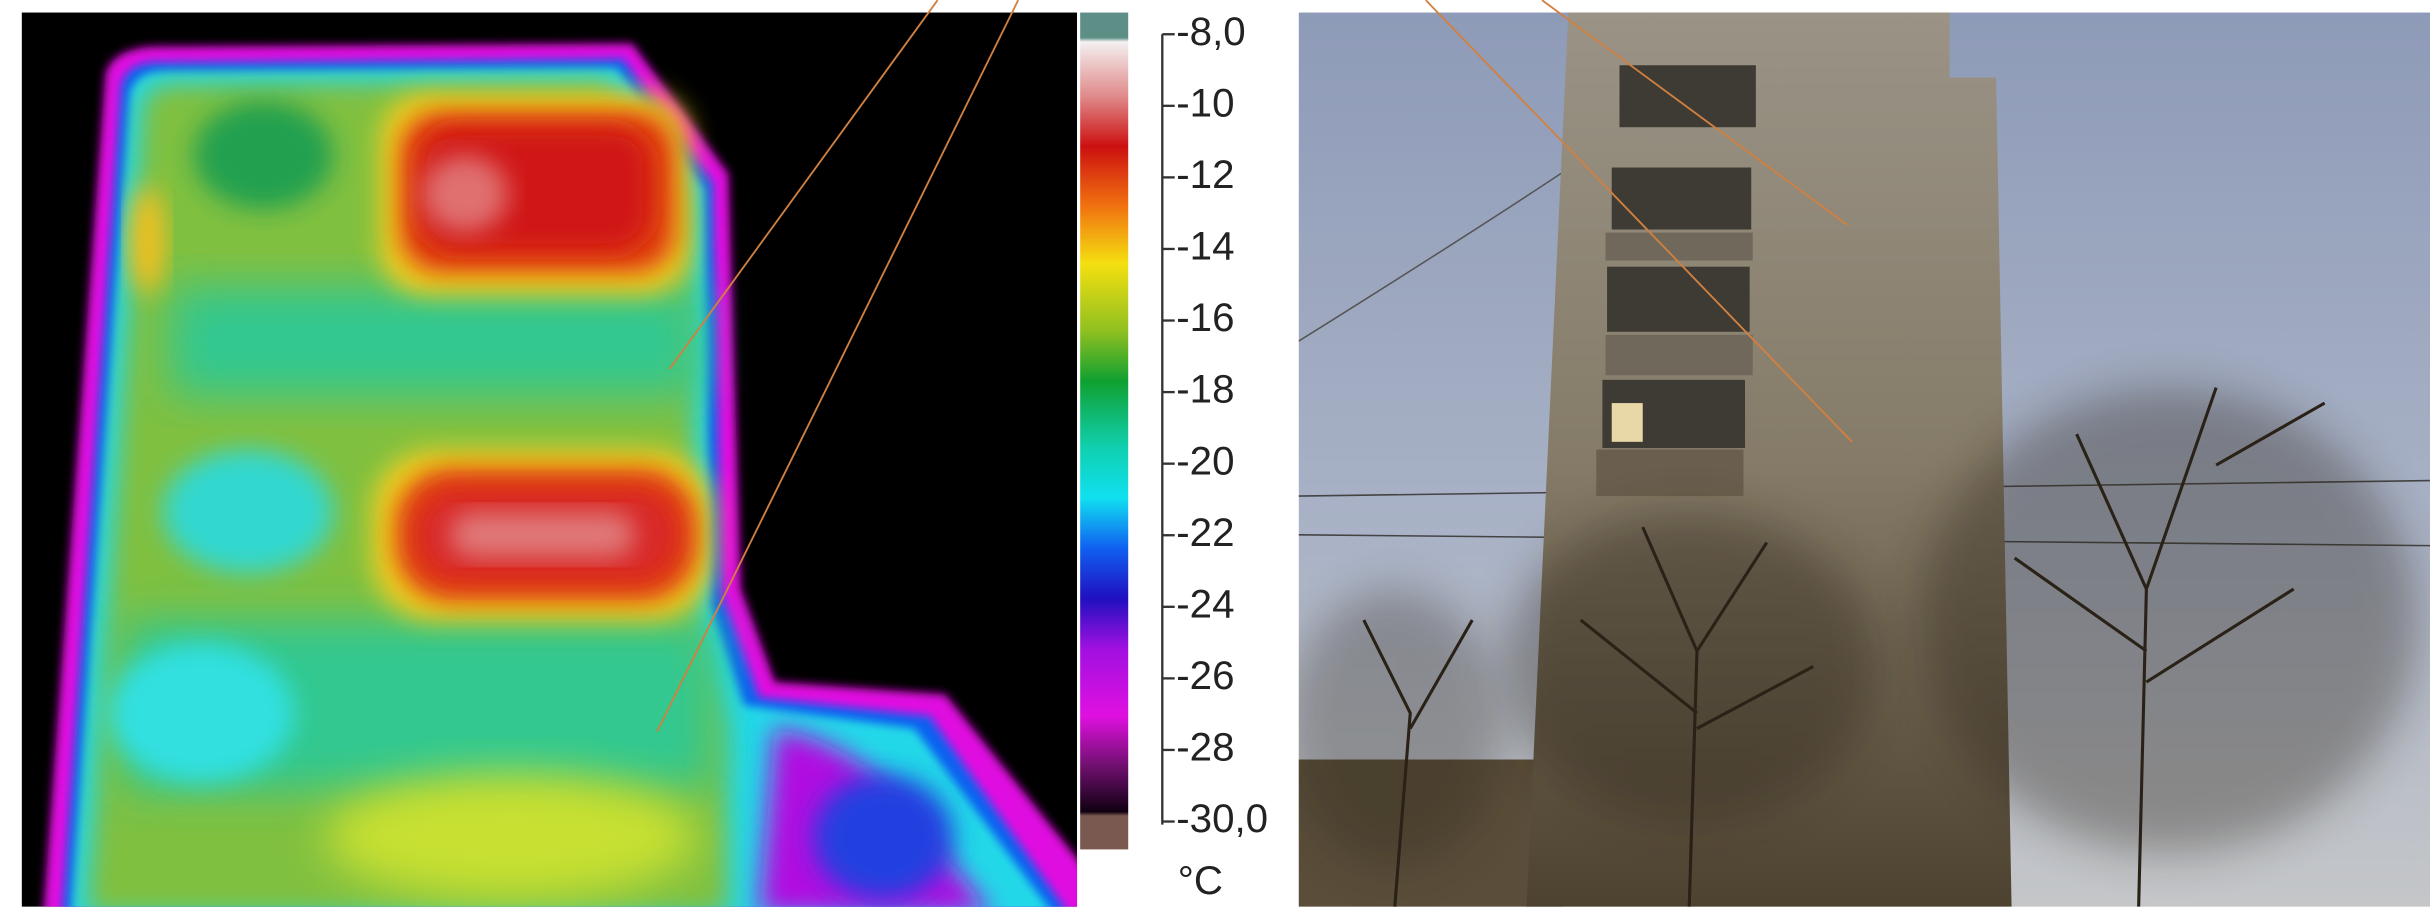  What do you see at coordinates (1205, 460) in the screenshot?
I see `scale-label: -20` at bounding box center [1205, 460].